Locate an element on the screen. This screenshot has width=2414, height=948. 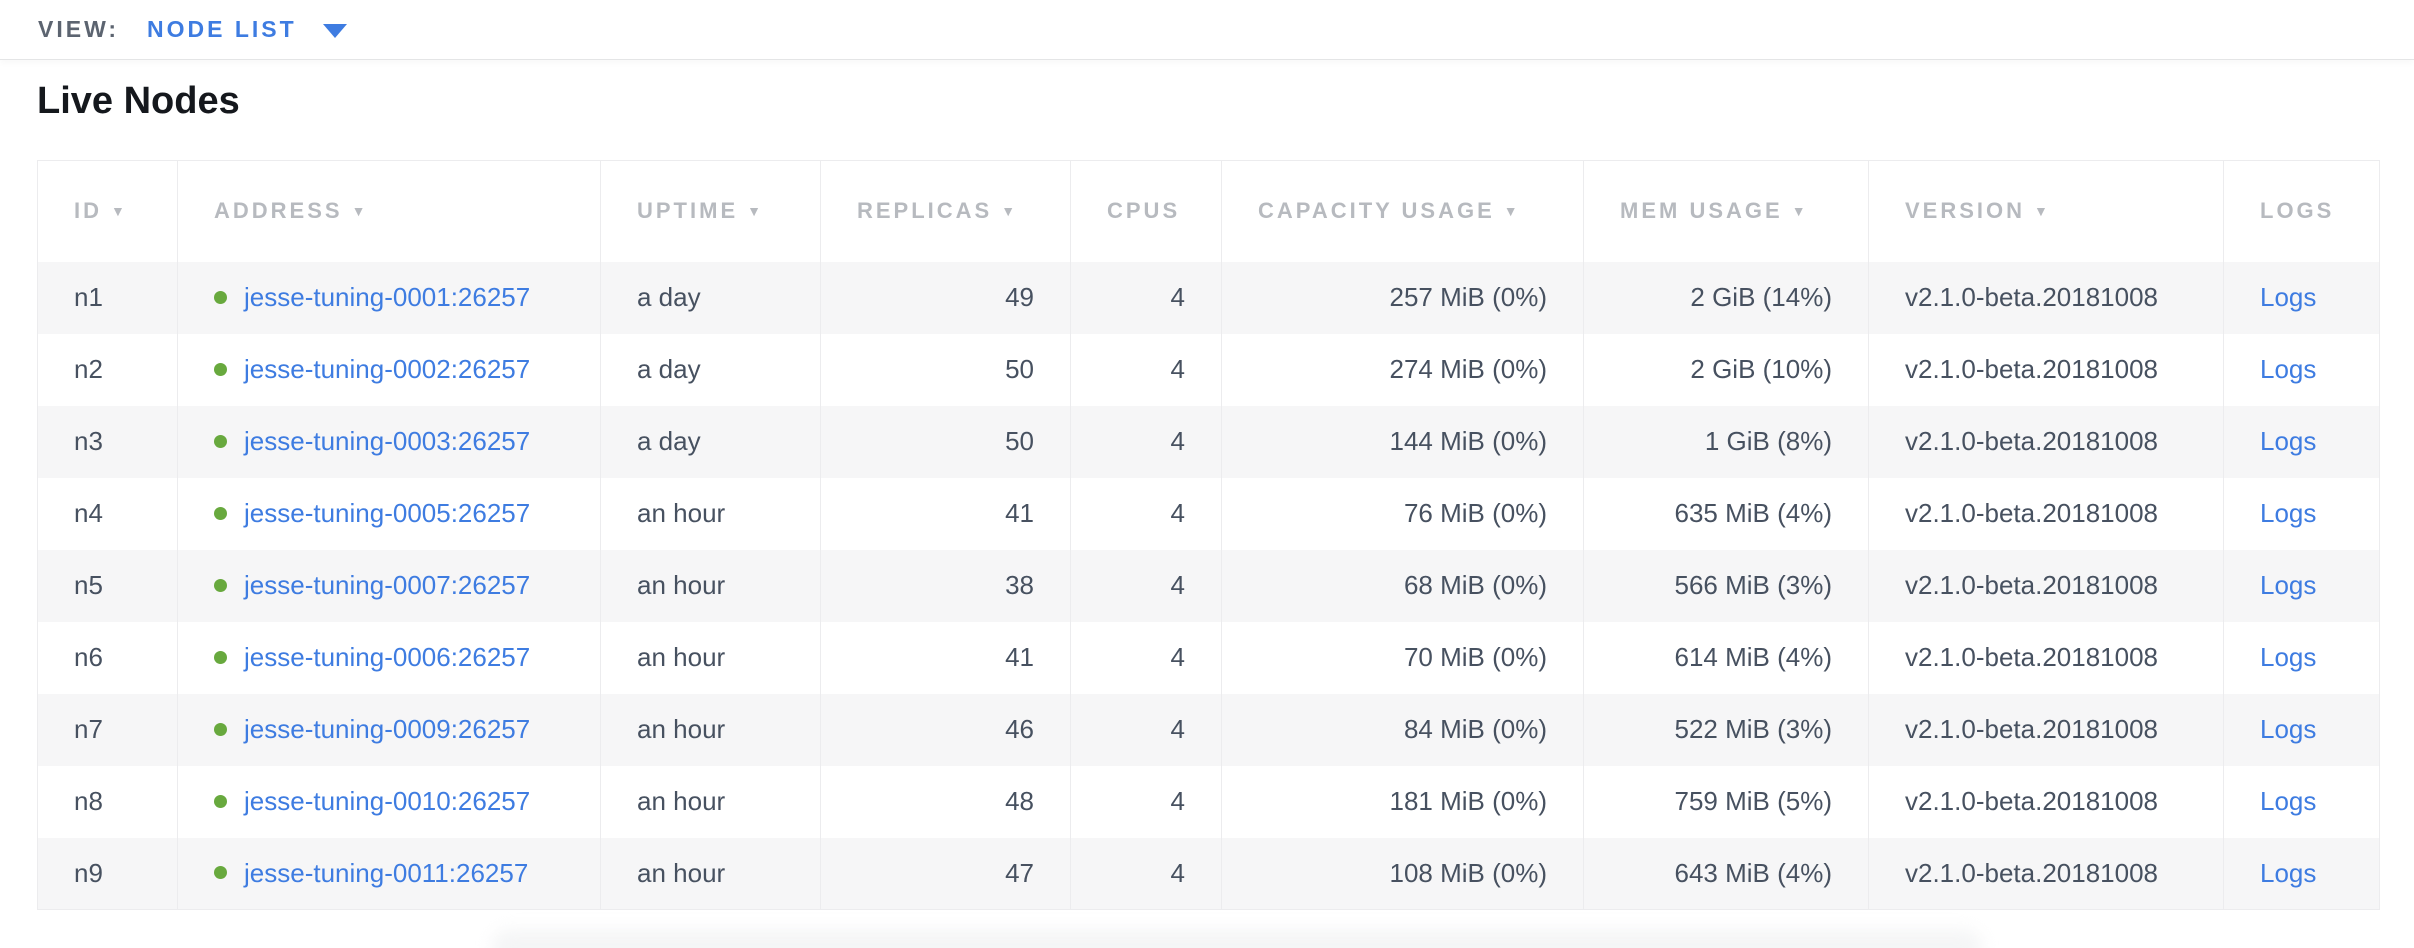
node-replicas-cell: 41 is located at coordinates (945, 657).